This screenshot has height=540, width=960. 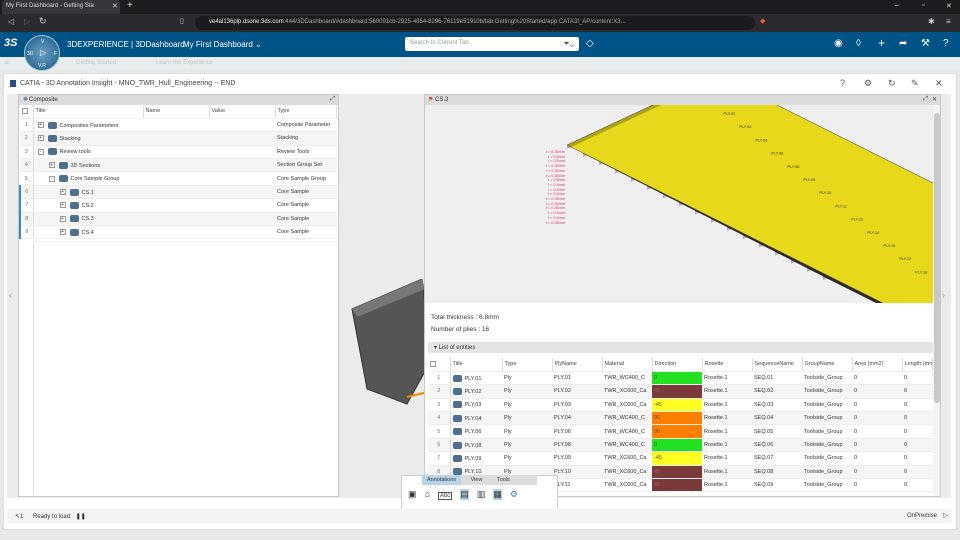 I want to click on prev-arrow-icon: ‹, so click(x=10, y=295).